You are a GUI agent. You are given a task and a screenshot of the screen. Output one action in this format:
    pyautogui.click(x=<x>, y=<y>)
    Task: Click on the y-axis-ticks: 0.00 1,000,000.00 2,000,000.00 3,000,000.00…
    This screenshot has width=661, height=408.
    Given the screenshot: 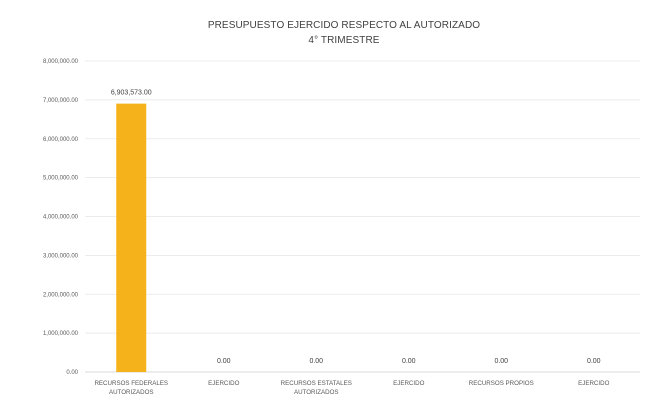 What is the action you would take?
    pyautogui.click(x=61, y=217)
    